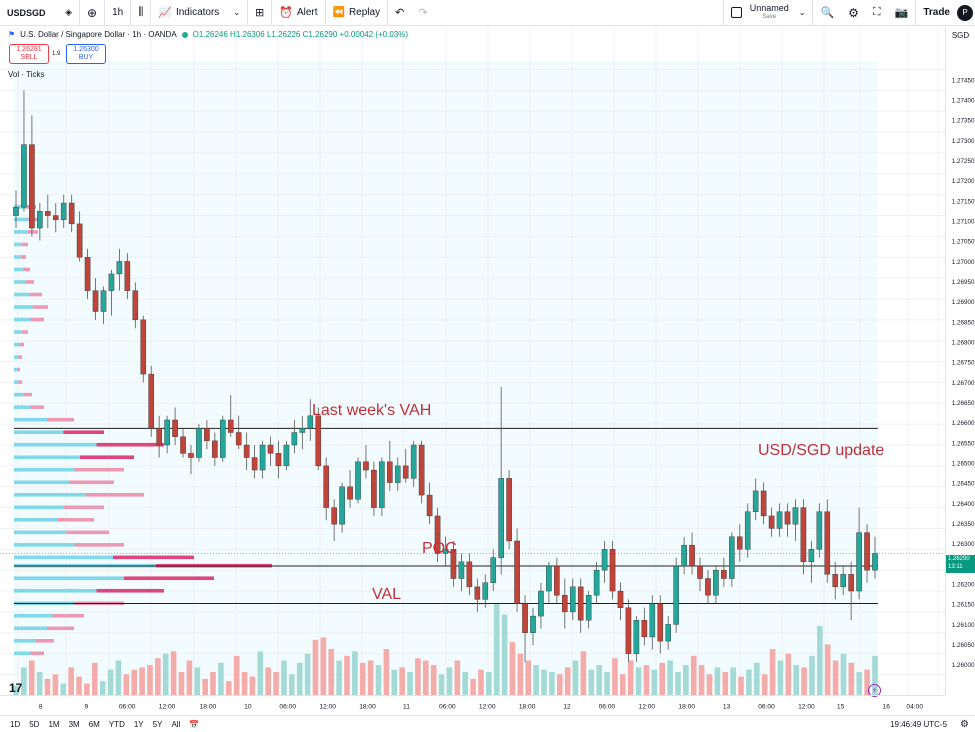 The width and height of the screenshot is (975, 732). I want to click on chart-type-button: ⫼, so click(141, 13).